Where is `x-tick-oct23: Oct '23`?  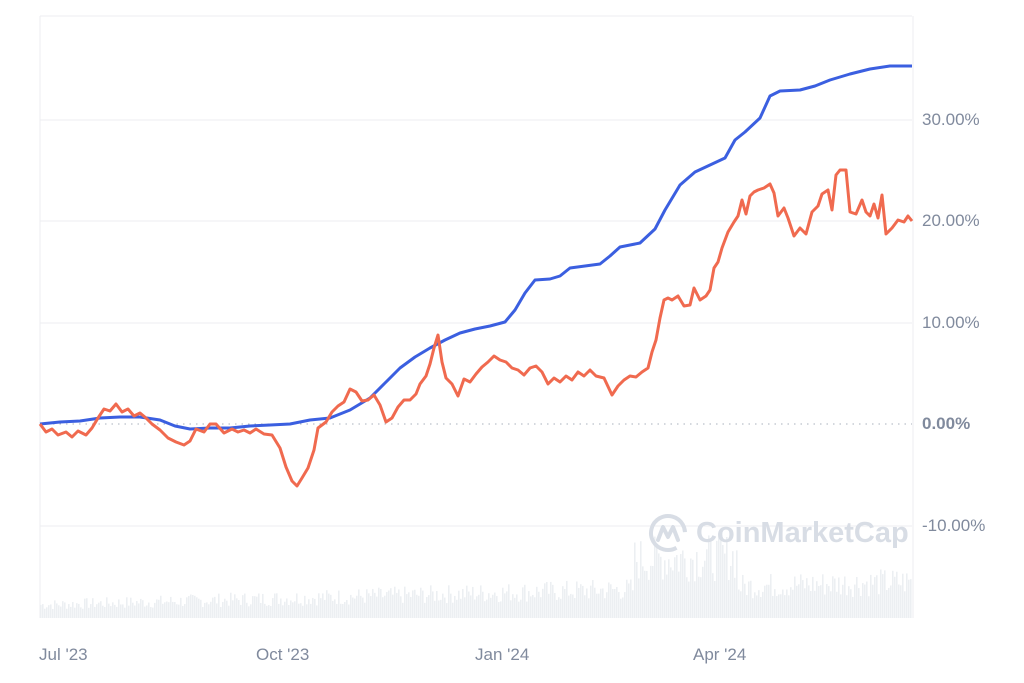 x-tick-oct23: Oct '23 is located at coordinates (283, 654).